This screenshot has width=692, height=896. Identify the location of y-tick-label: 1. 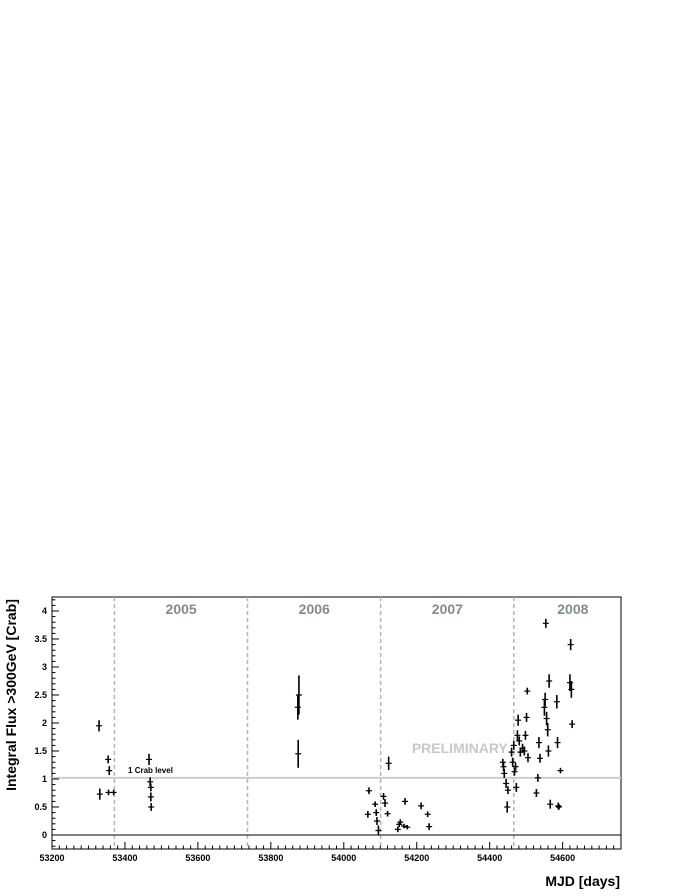
(44, 779).